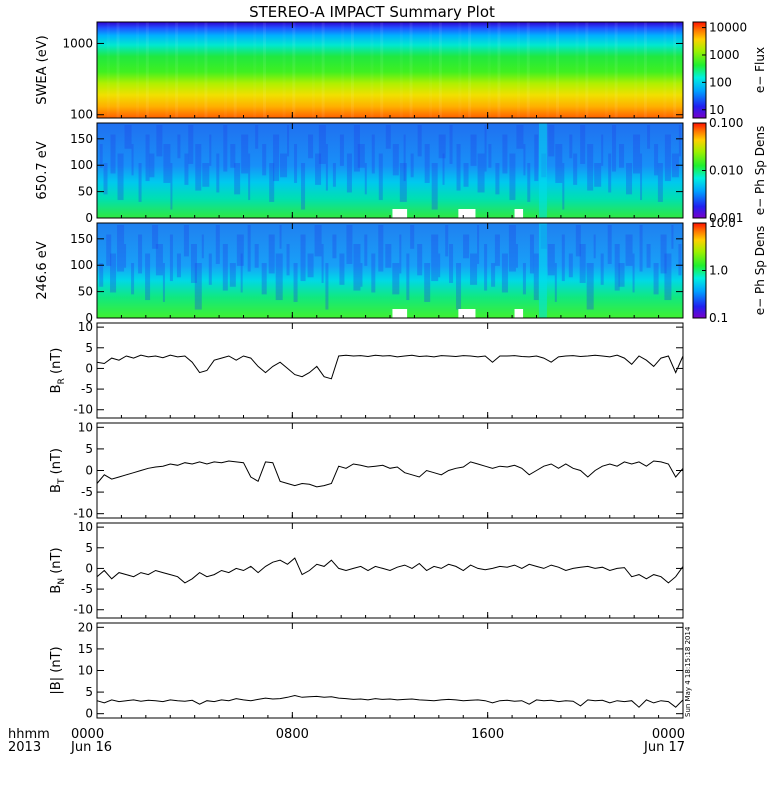 This screenshot has width=780, height=785. I want to click on panel-1-colorbar-label-1: 0.010, so click(726, 171).